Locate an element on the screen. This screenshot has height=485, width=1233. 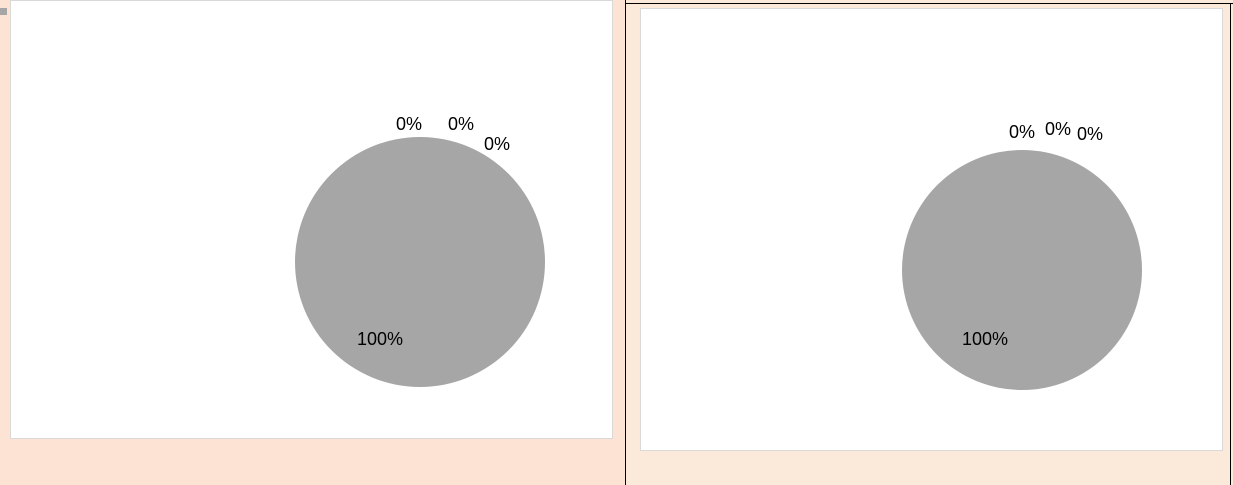
right-rule is located at coordinates (1230, 244).